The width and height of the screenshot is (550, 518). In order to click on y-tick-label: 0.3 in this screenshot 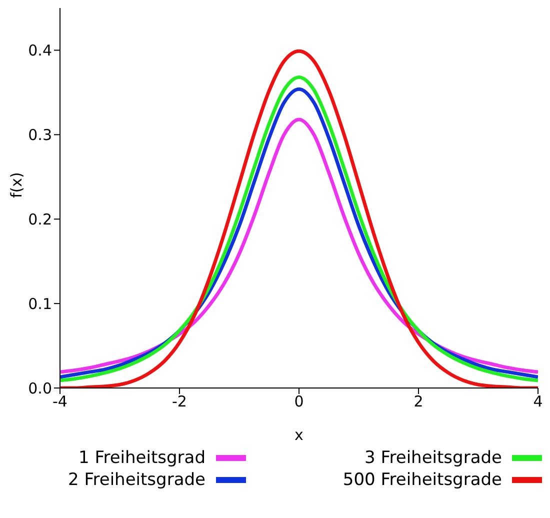, I will do `click(40, 135)`.